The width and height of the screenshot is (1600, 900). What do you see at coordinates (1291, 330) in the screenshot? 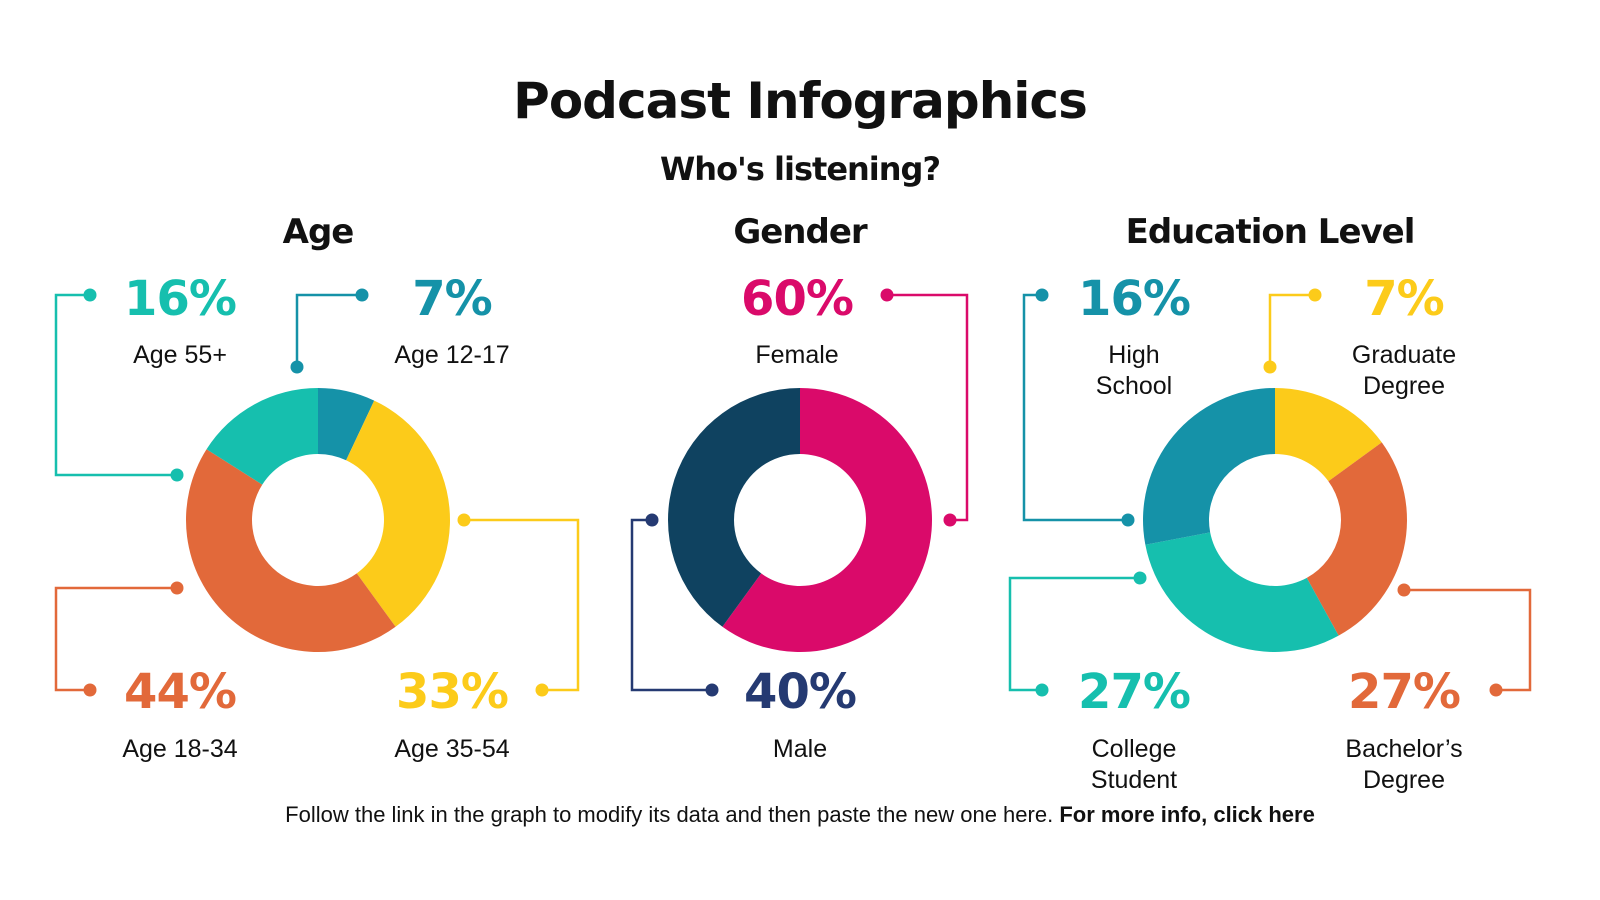
I see `connector-education-level-graduate-degree` at bounding box center [1291, 330].